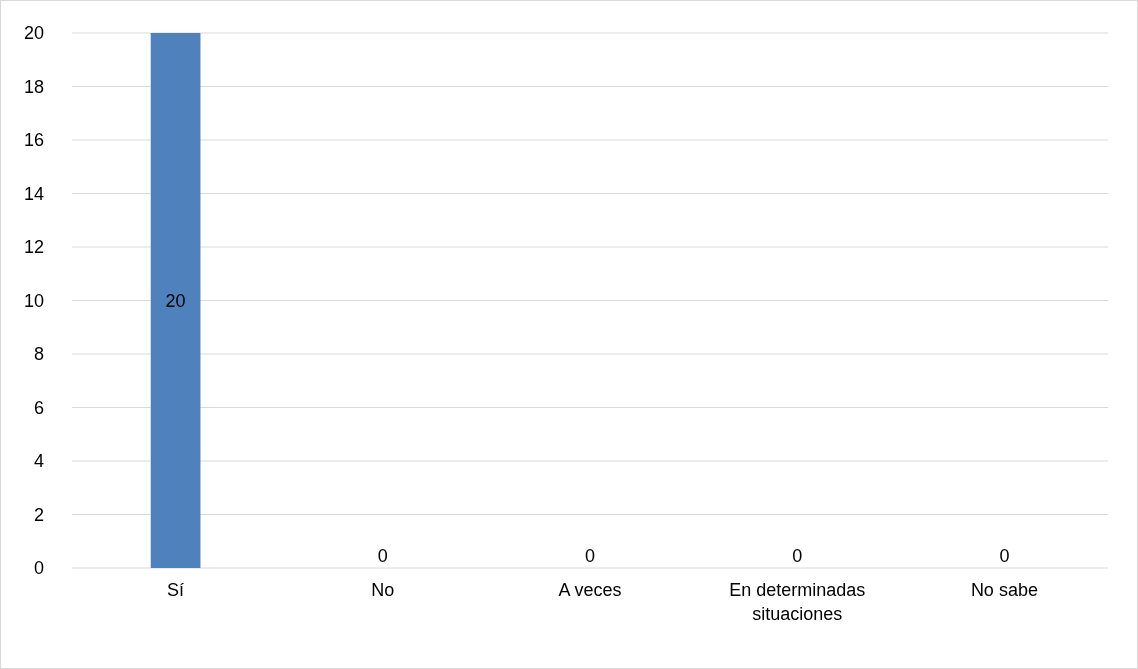 The width and height of the screenshot is (1138, 669). Describe the element at coordinates (38, 407) in the screenshot. I see `y-tick-label: 6` at that location.